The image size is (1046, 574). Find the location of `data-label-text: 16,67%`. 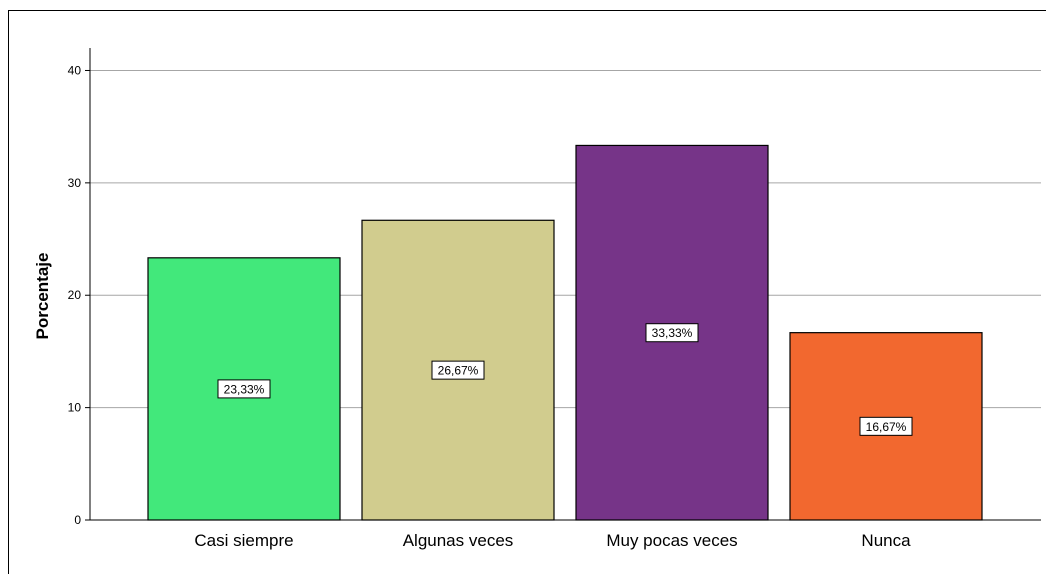

data-label-text: 16,67% is located at coordinates (886, 427).